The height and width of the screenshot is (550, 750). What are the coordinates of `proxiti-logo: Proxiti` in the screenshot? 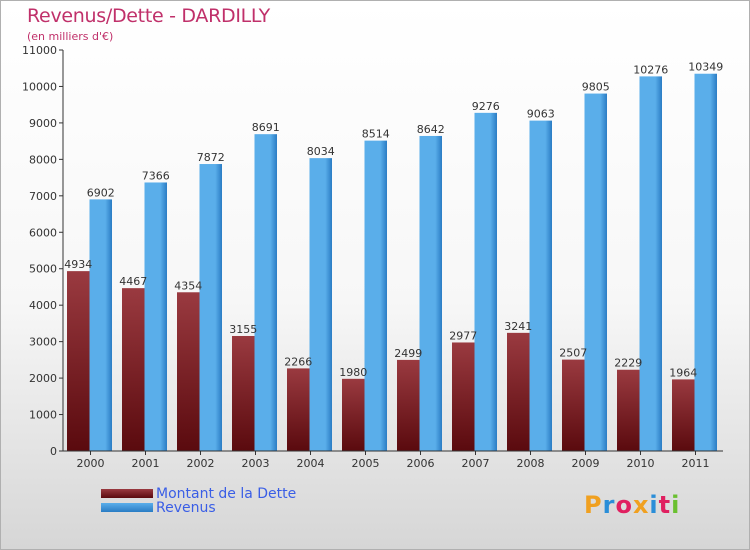 It's located at (632, 505).